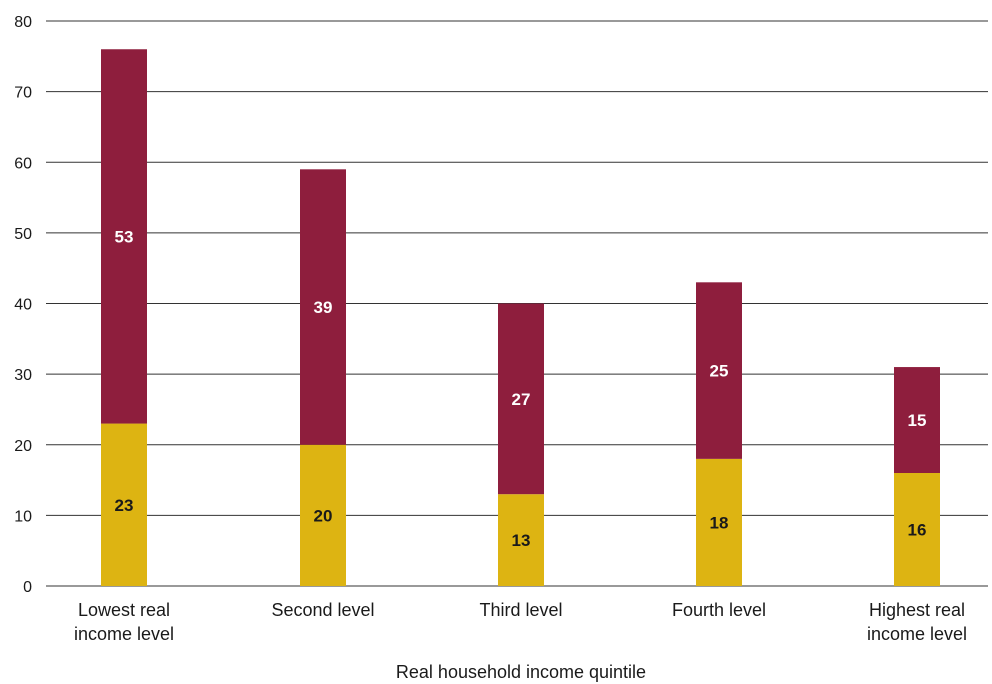 The width and height of the screenshot is (992, 684). Describe the element at coordinates (23, 516) in the screenshot. I see `y-tick-label: 10` at that location.